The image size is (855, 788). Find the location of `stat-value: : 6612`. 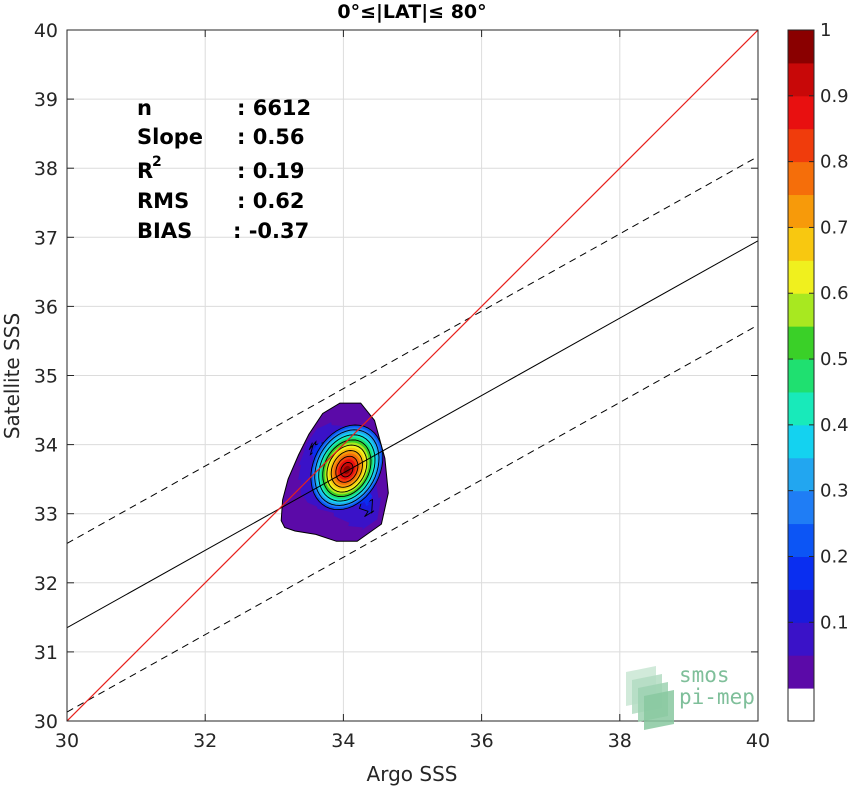

stat-value: : 6612 is located at coordinates (274, 108).